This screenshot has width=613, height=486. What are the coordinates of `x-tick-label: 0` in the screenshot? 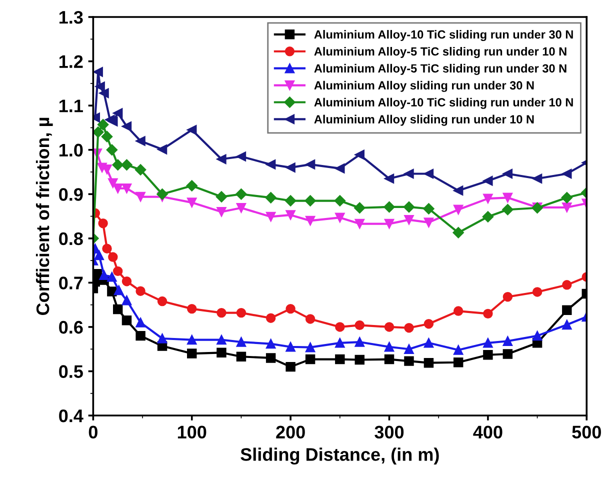 It's located at (93, 432).